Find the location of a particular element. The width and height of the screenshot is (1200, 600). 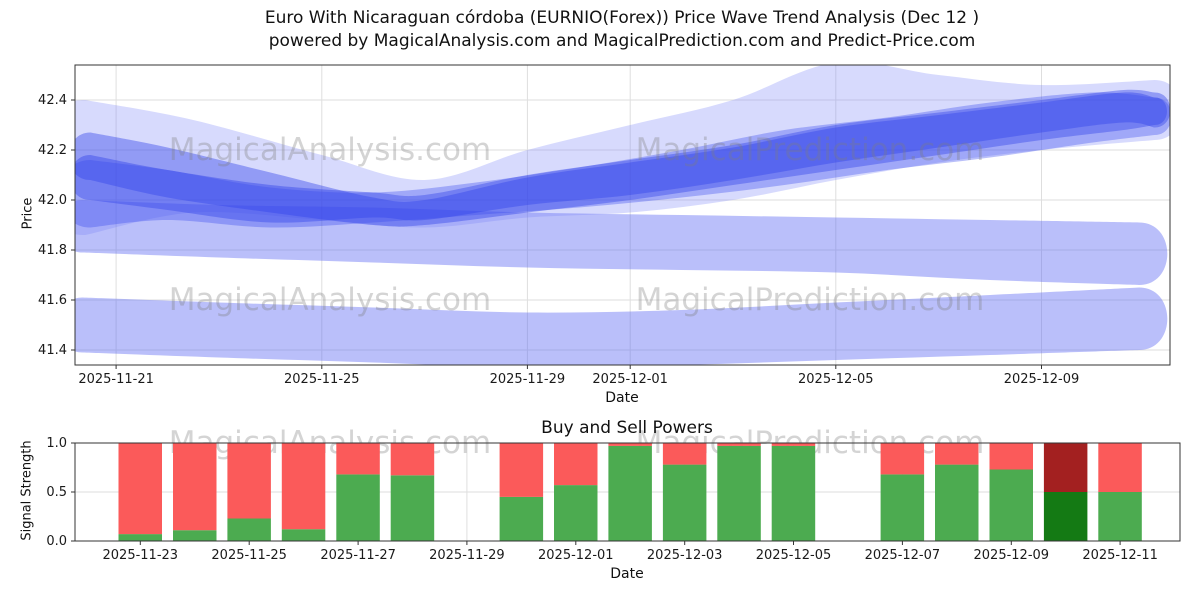

x-tick-label: 2025-11-27 is located at coordinates (358, 555).